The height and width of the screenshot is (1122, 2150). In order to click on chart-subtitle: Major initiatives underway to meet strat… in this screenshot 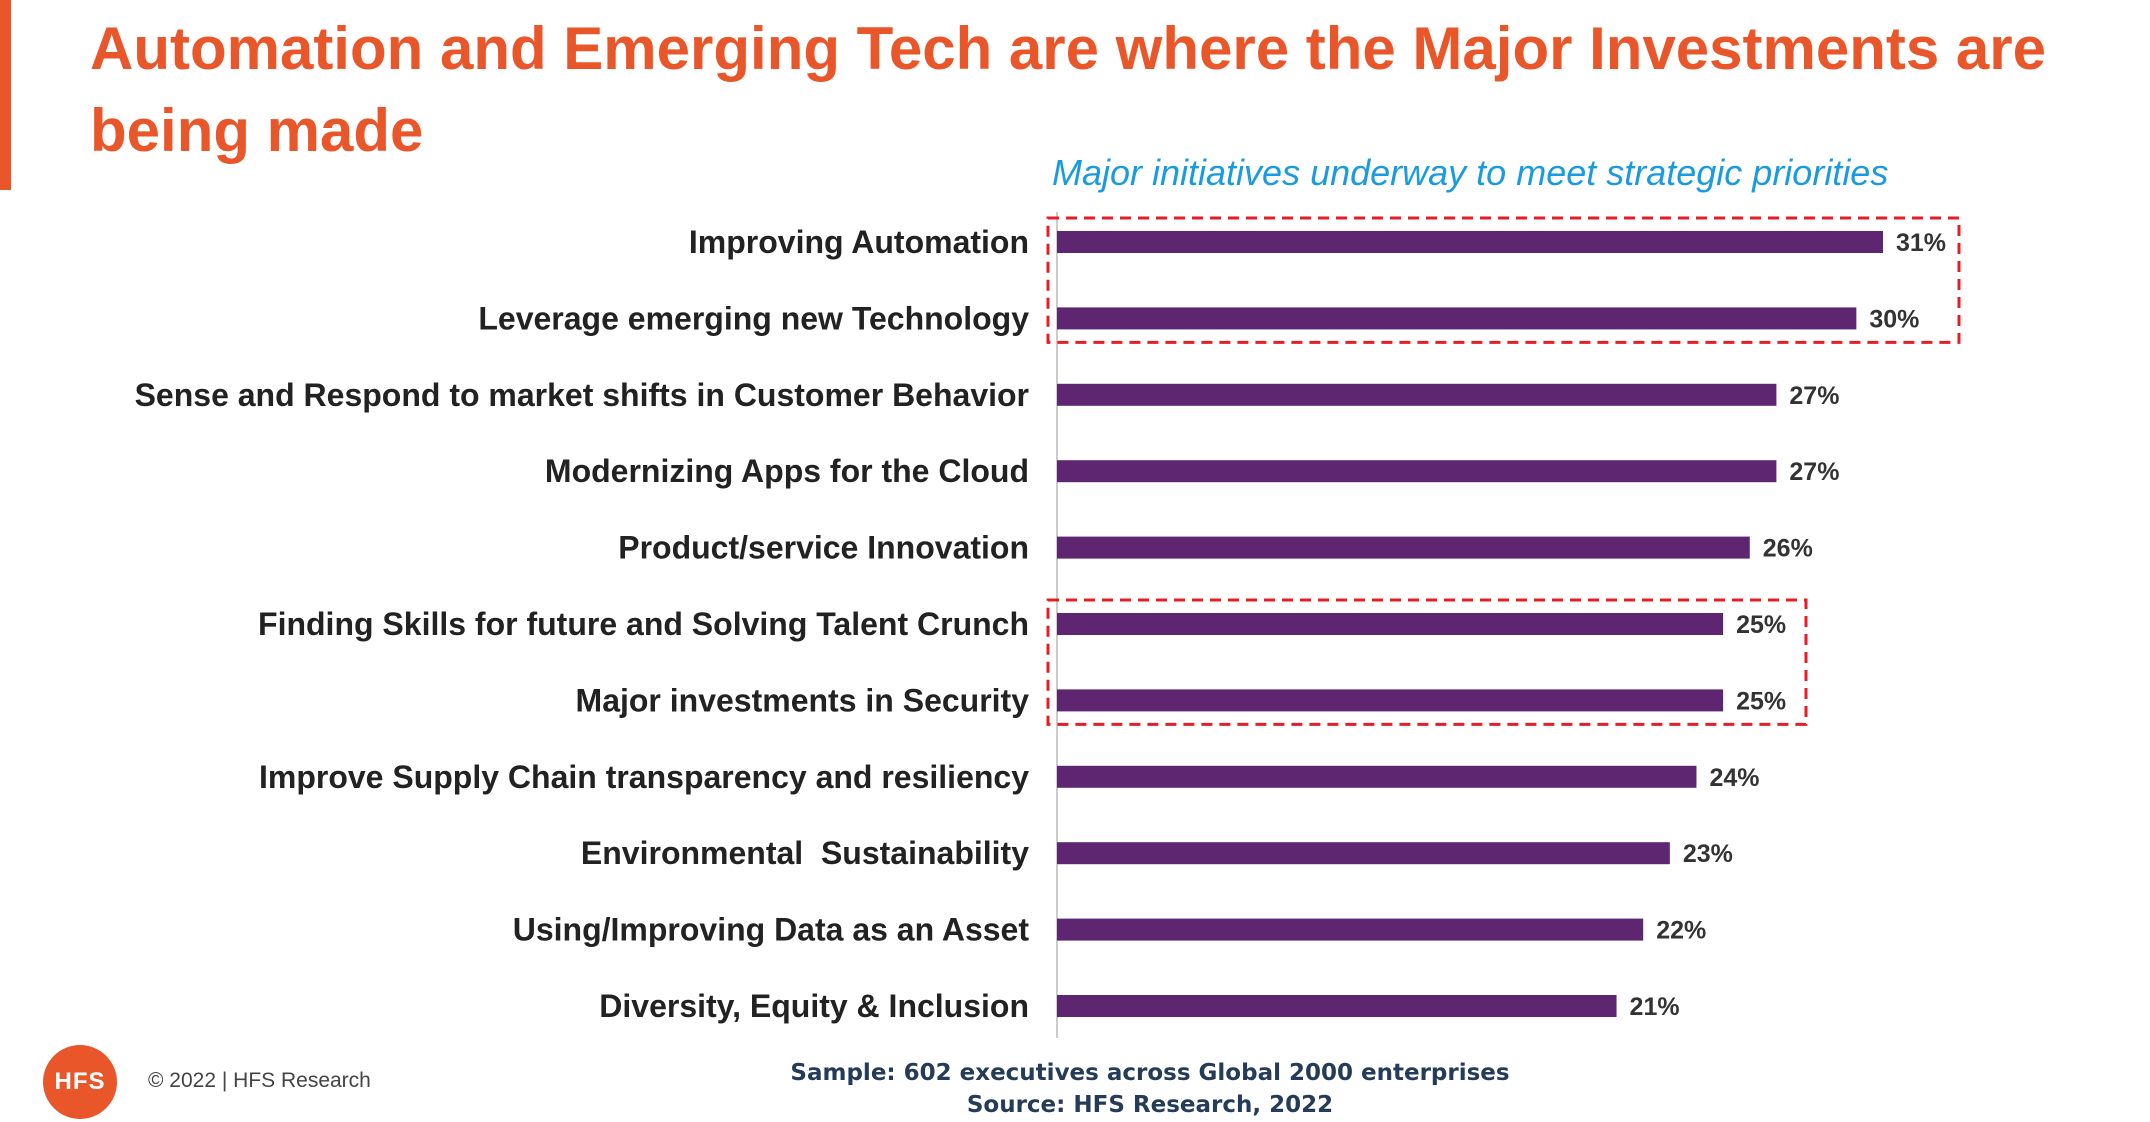, I will do `click(1470, 172)`.